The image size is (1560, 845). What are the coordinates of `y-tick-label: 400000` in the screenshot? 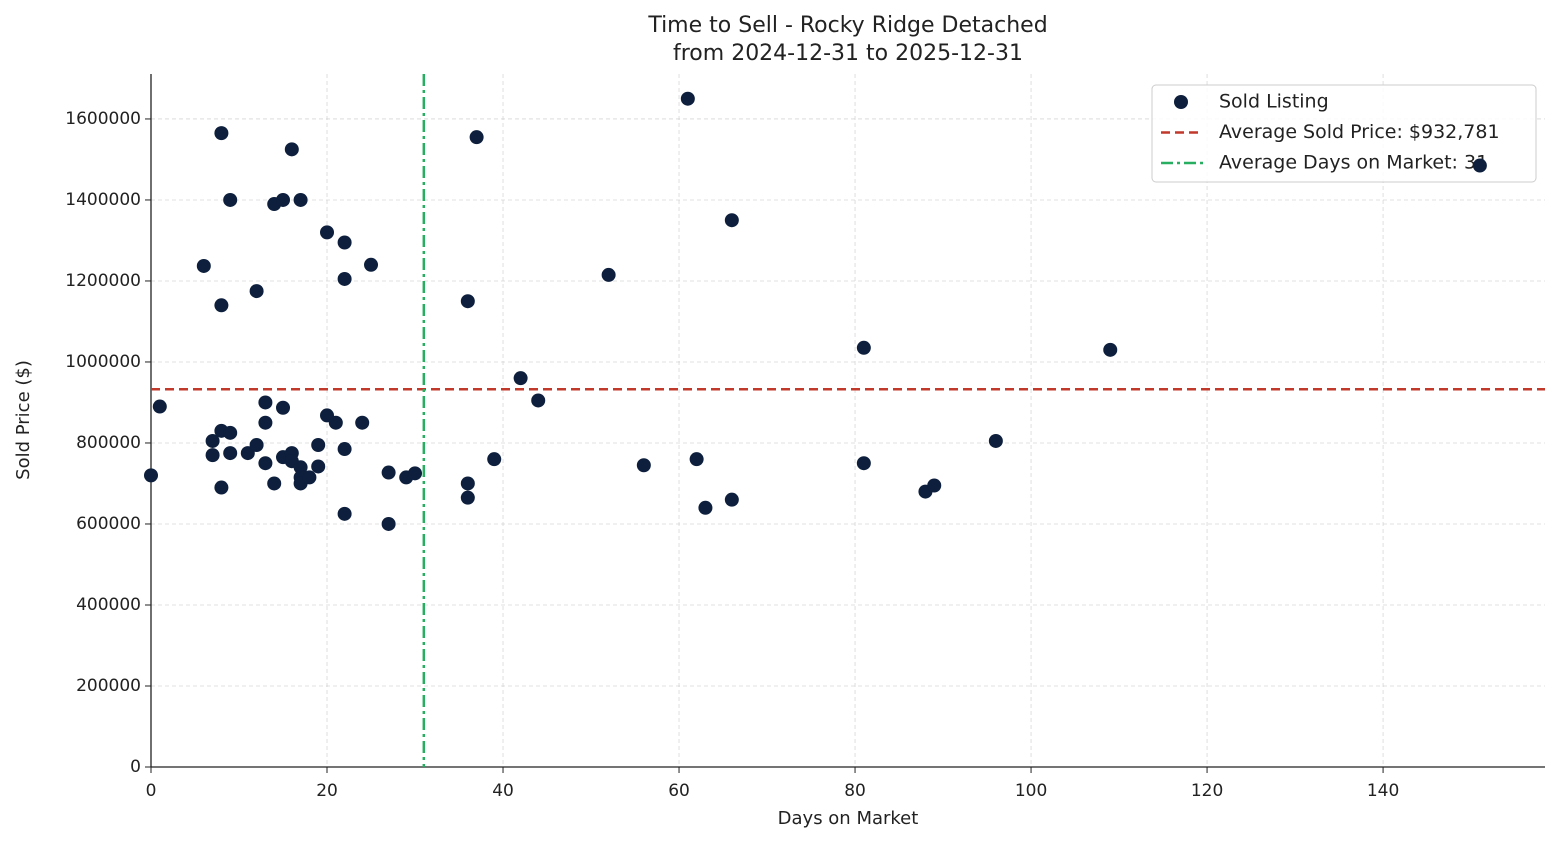 It's located at (108, 605).